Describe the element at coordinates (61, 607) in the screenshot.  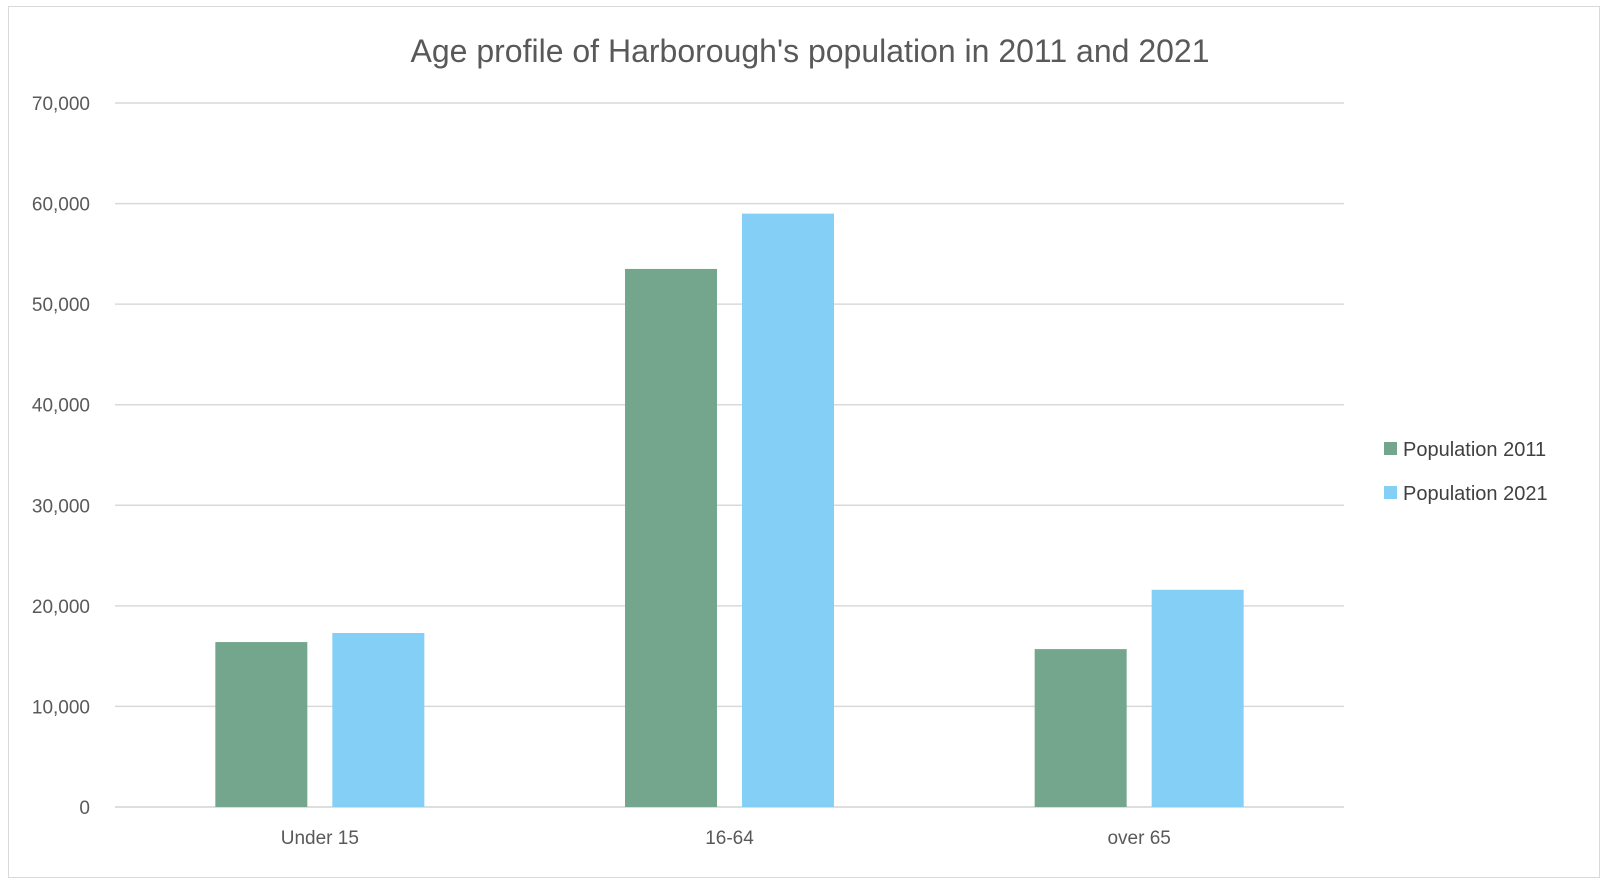
I see `y-tick-label: 20,000` at that location.